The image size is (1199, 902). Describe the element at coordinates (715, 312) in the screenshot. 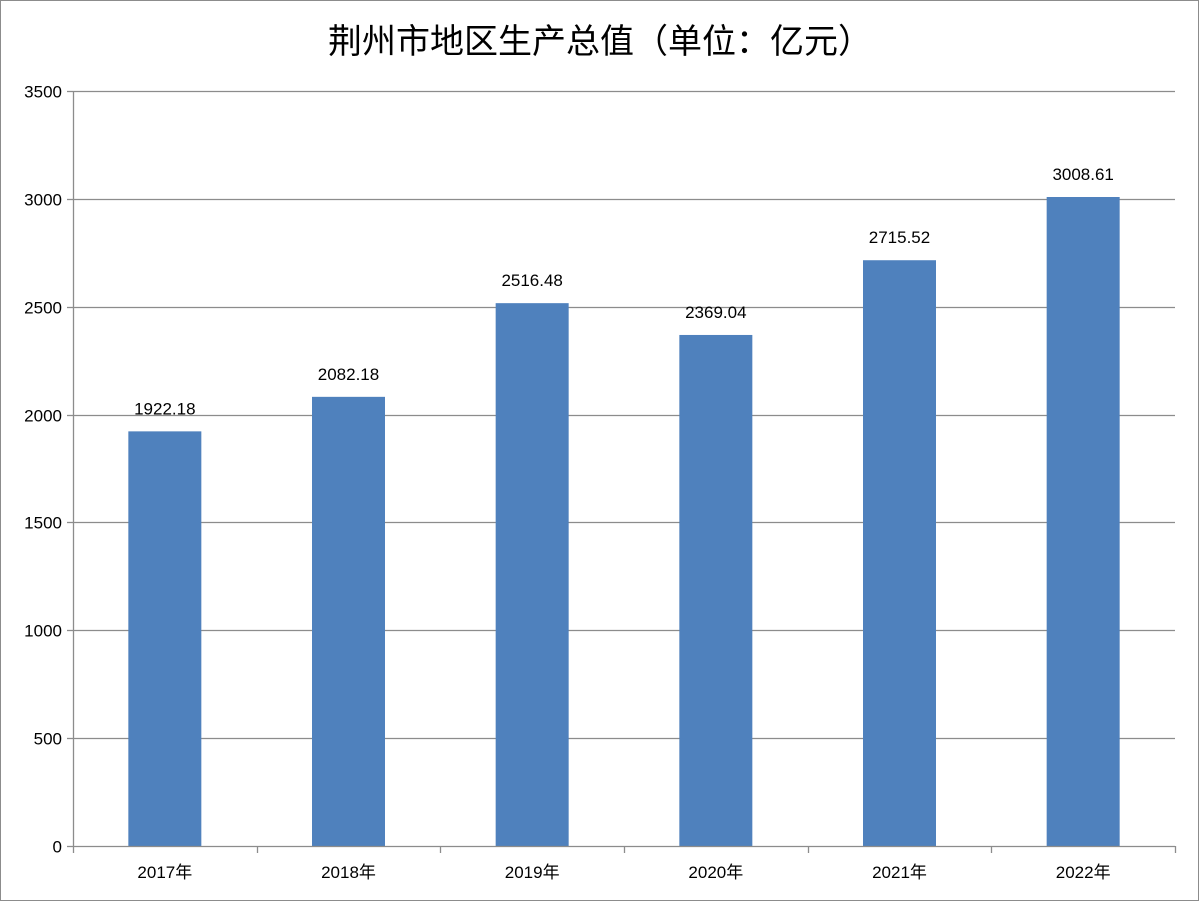

I see `data-label-2020年: 2369.04` at that location.